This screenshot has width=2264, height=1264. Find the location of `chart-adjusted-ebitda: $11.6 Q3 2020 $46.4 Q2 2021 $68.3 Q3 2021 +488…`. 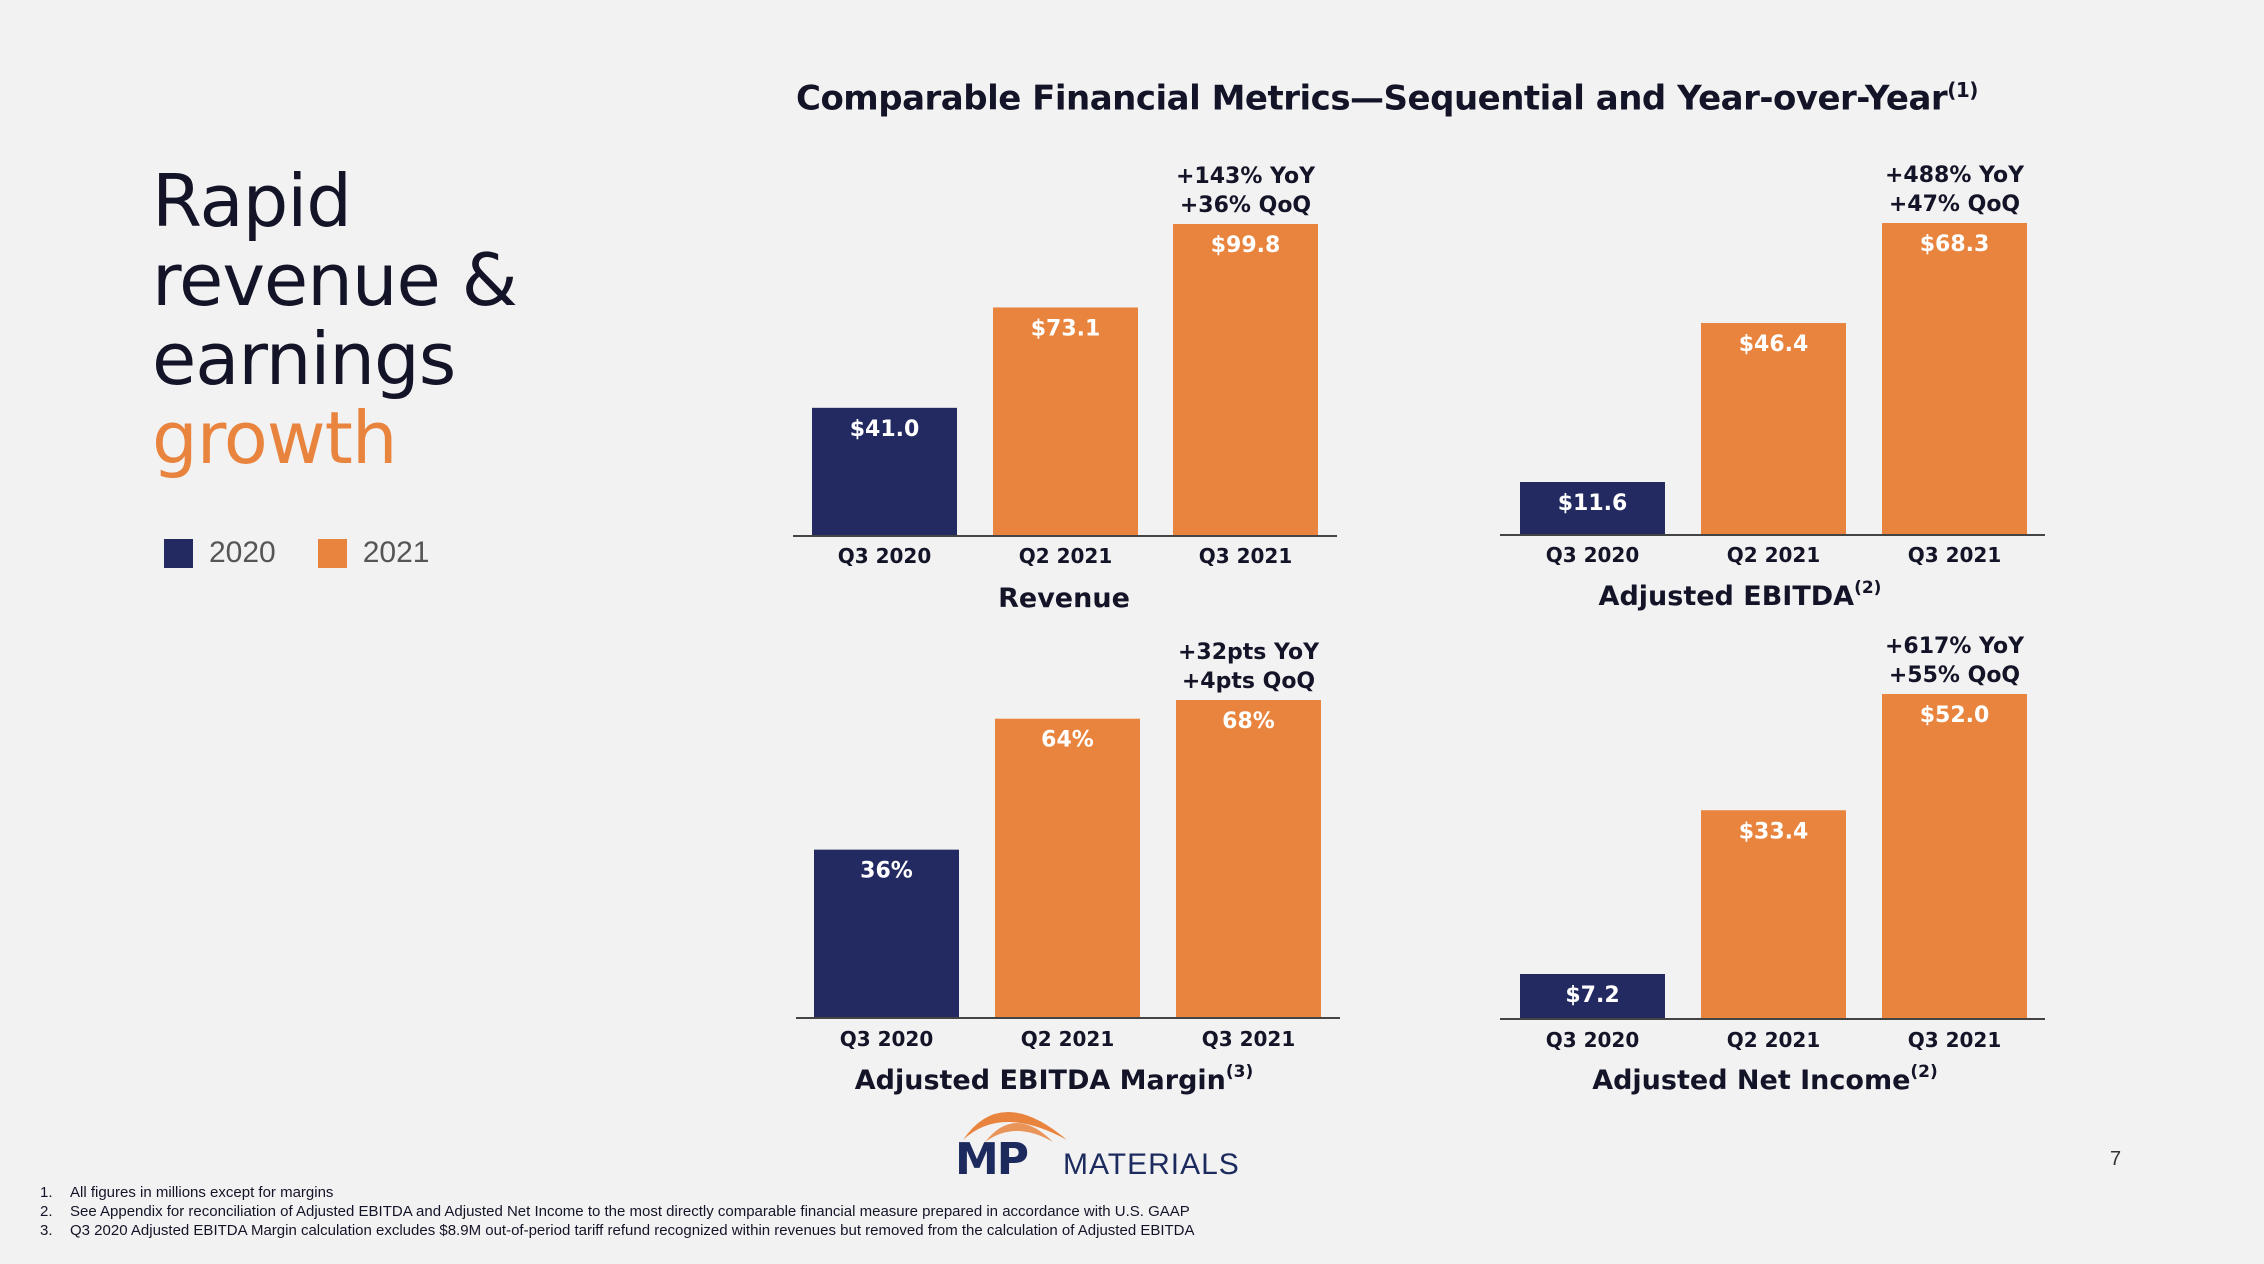

chart-adjusted-ebitda: $11.6 Q3 2020 $46.4 Q2 2021 $68.3 Q3 2021 +488… is located at coordinates (1772, 387).